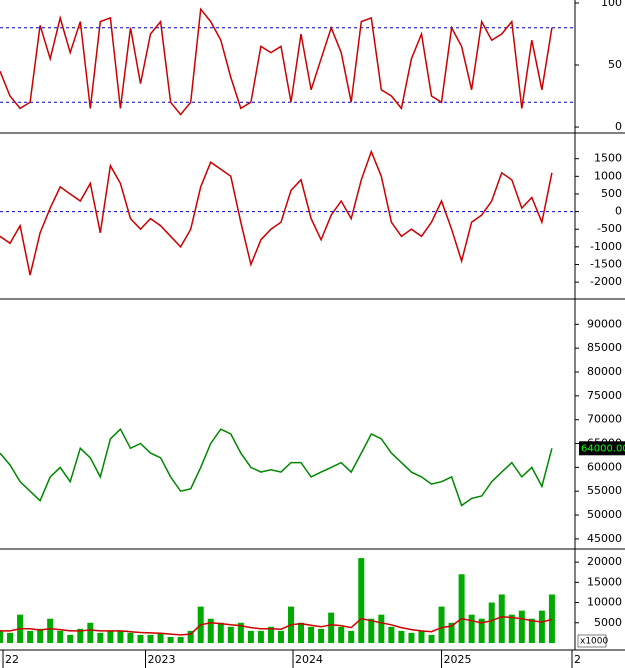 The width and height of the screenshot is (625, 668). Describe the element at coordinates (604, 419) in the screenshot. I see `y-tick-label: 70000` at that location.